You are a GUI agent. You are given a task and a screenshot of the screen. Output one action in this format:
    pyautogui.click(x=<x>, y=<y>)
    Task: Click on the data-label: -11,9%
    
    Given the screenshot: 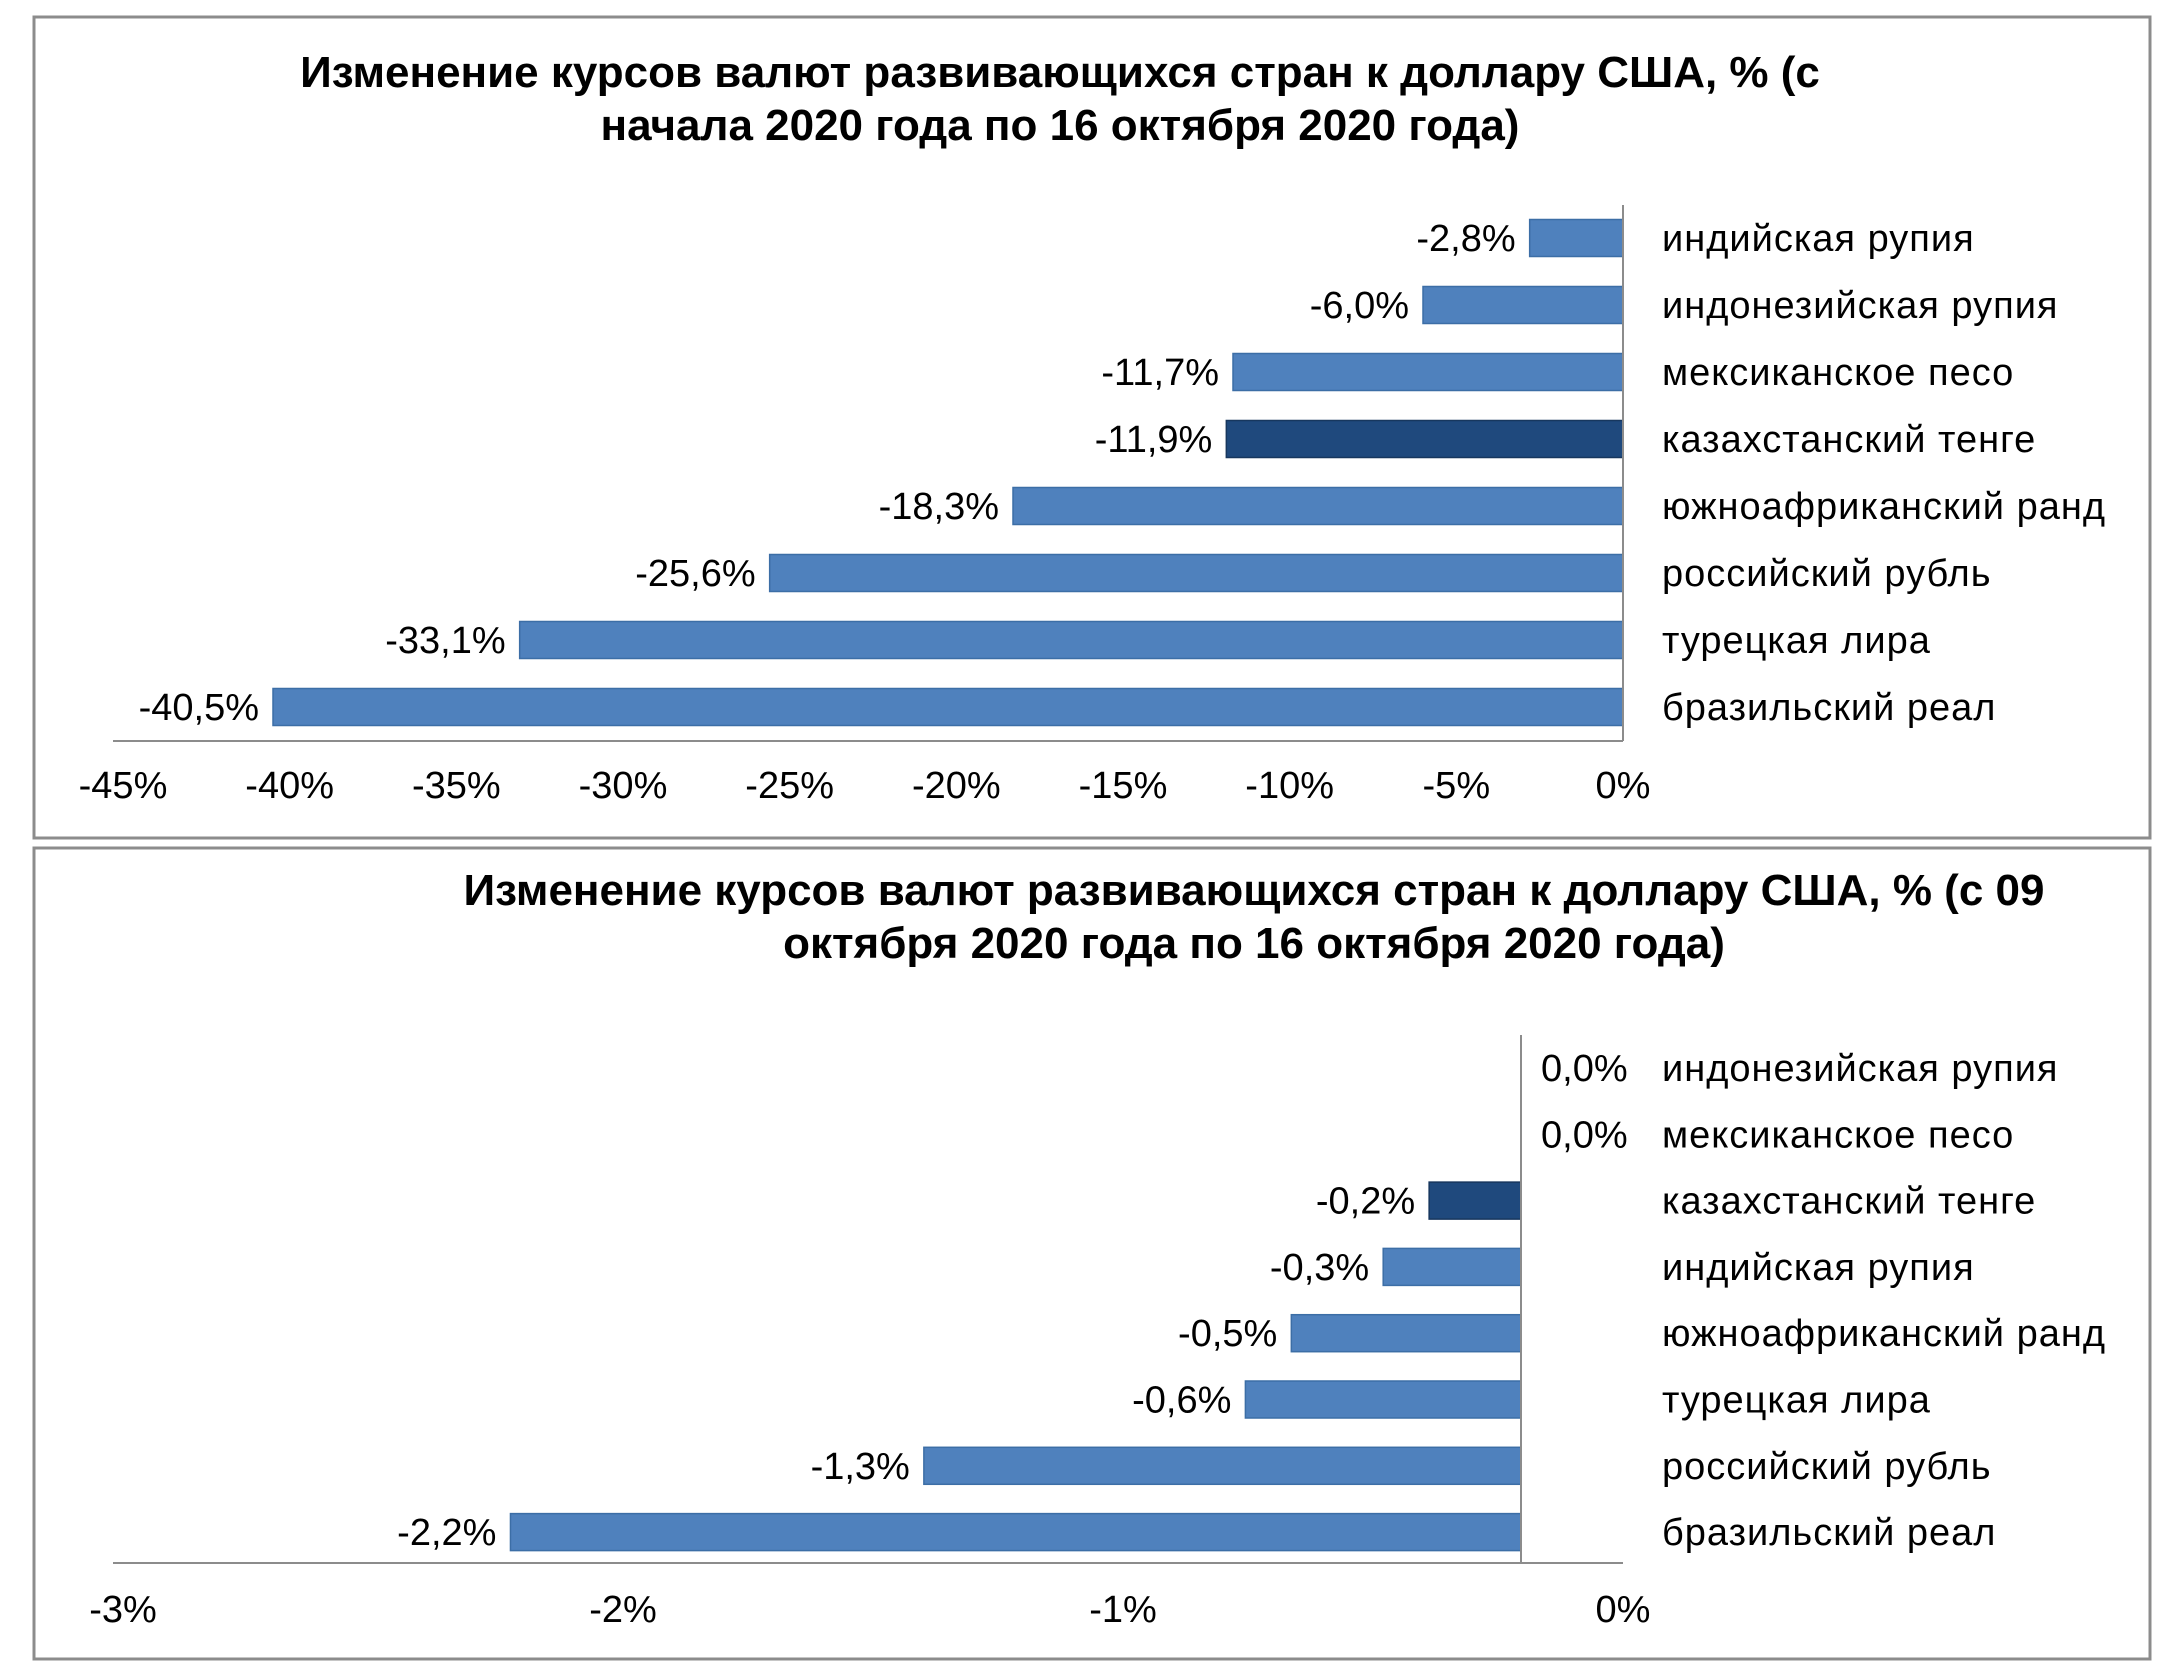 What is the action you would take?
    pyautogui.click(x=1154, y=440)
    